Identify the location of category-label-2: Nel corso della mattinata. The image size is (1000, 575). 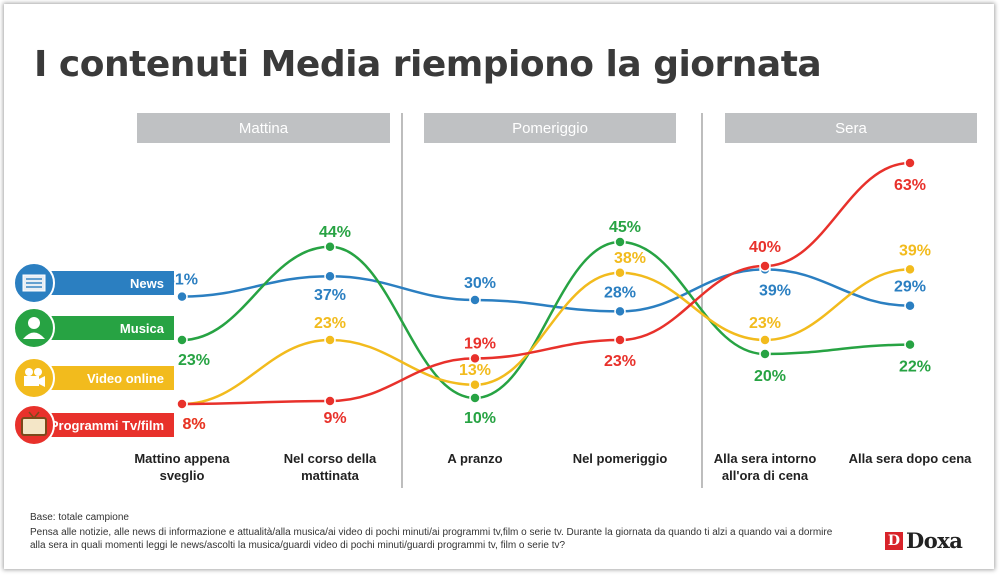
(330, 467).